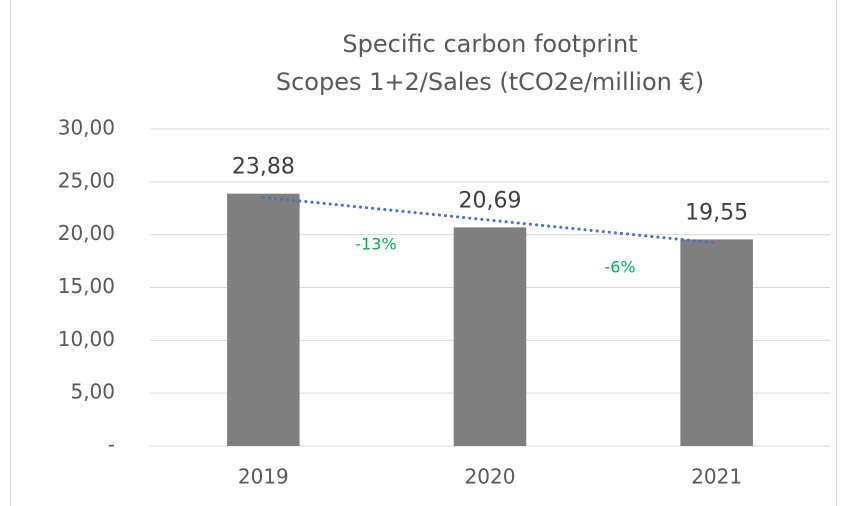  I want to click on trendline, so click(490, 220).